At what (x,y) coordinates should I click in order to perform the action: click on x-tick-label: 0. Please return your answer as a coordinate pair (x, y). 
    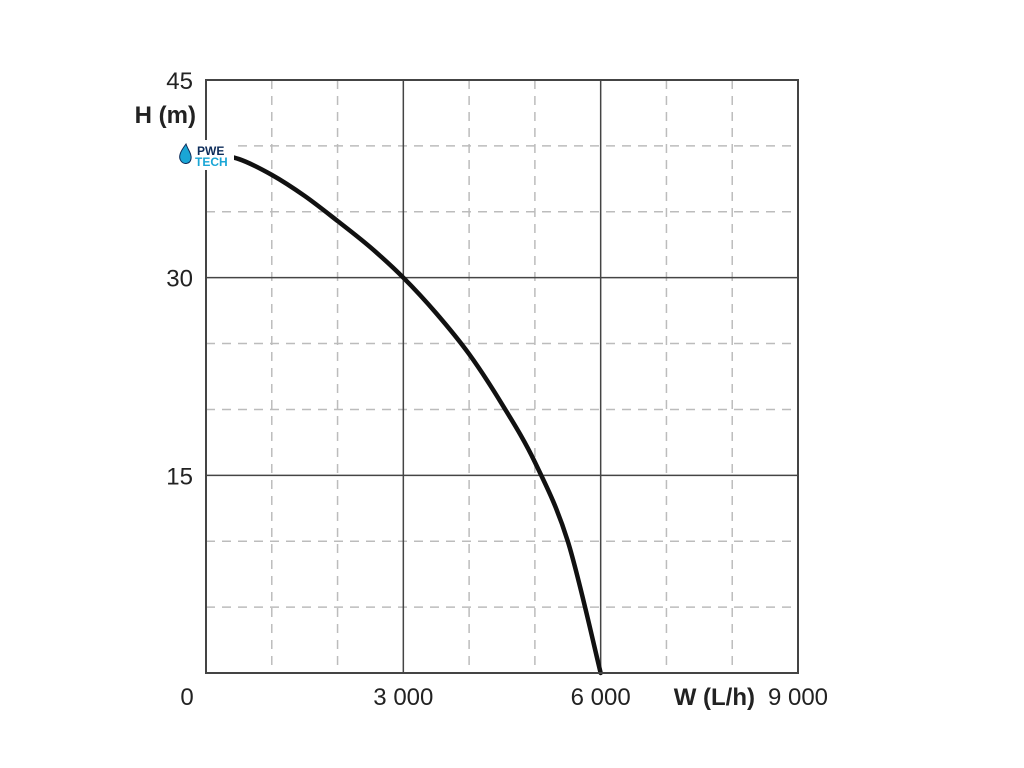
    Looking at the image, I should click on (186, 697).